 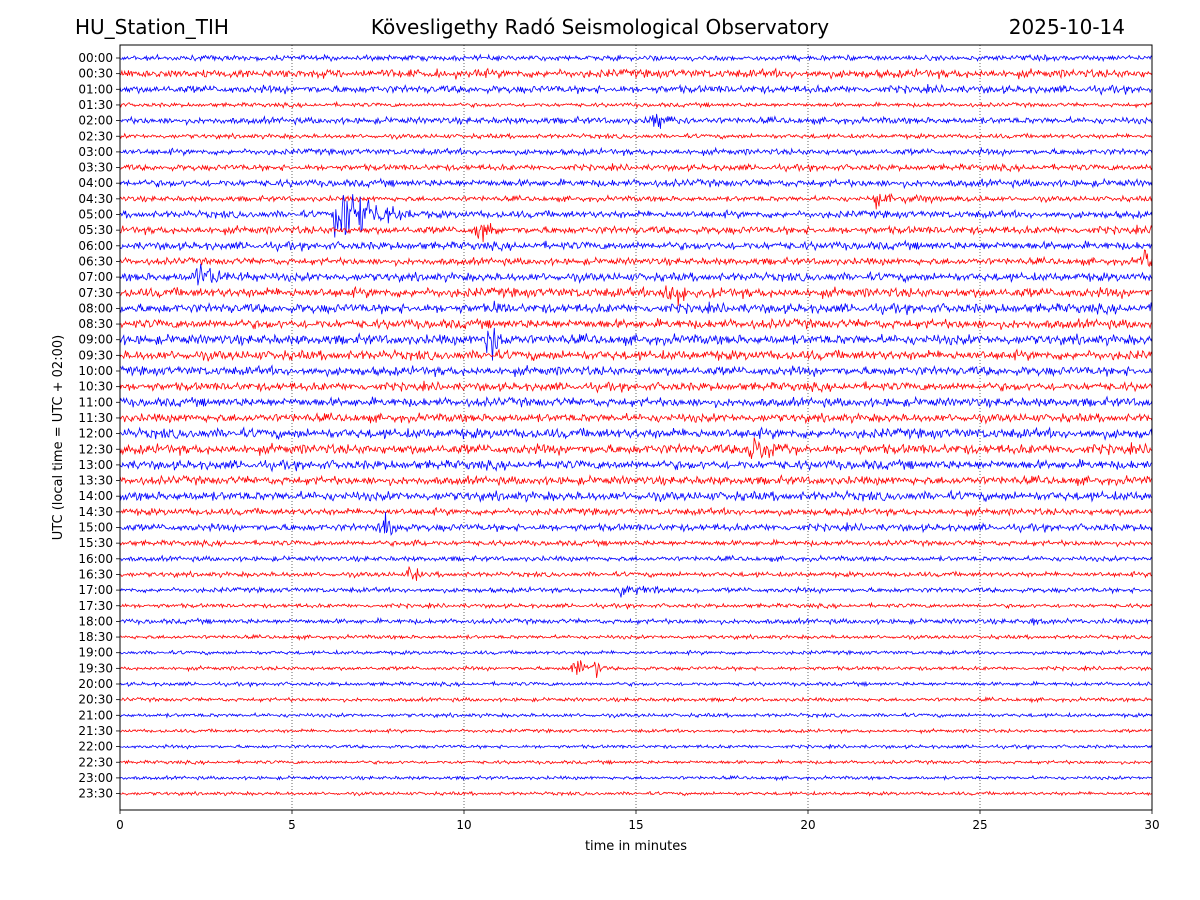 I want to click on y-tick-label: 13:00, so click(x=95, y=465).